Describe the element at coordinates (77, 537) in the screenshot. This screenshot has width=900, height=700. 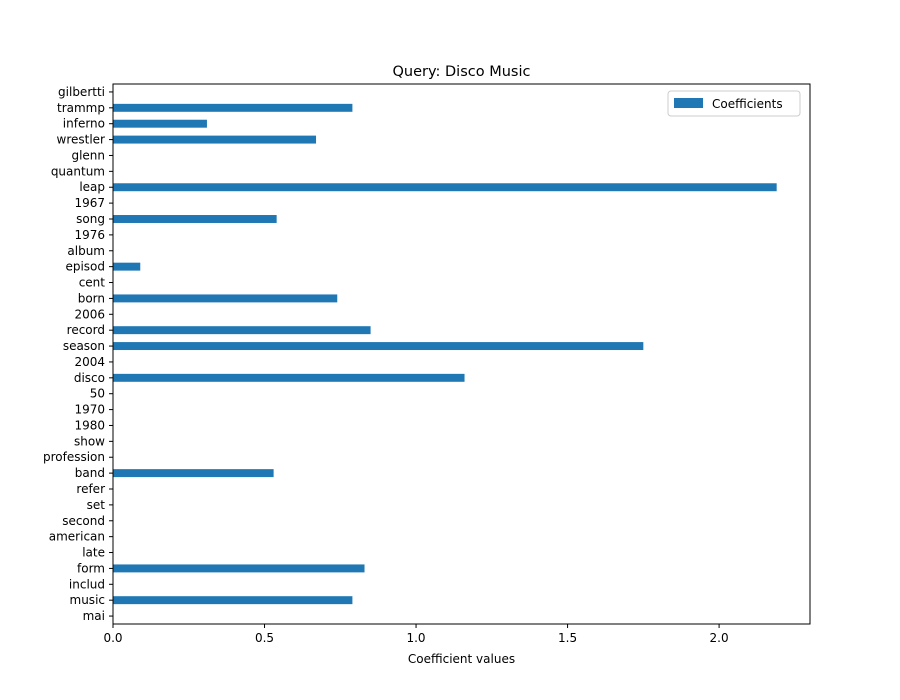
I see `y-tick-label: american` at that location.